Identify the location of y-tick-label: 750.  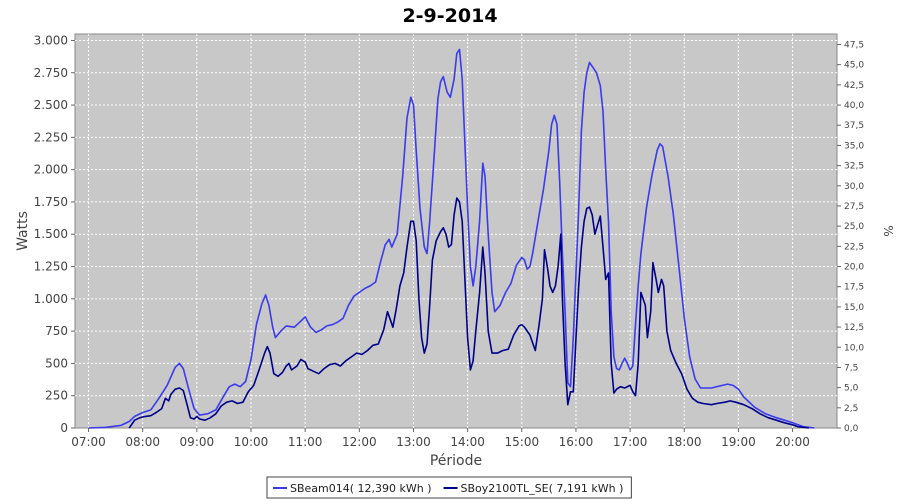
(56, 331).